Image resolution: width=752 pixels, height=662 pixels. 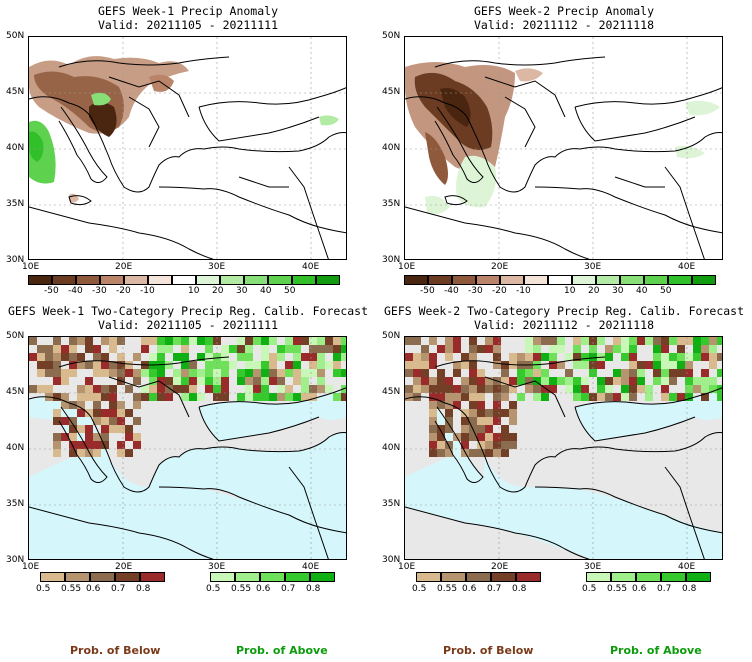 What do you see at coordinates (124, 567) in the screenshot?
I see `lon-label: 20E` at bounding box center [124, 567].